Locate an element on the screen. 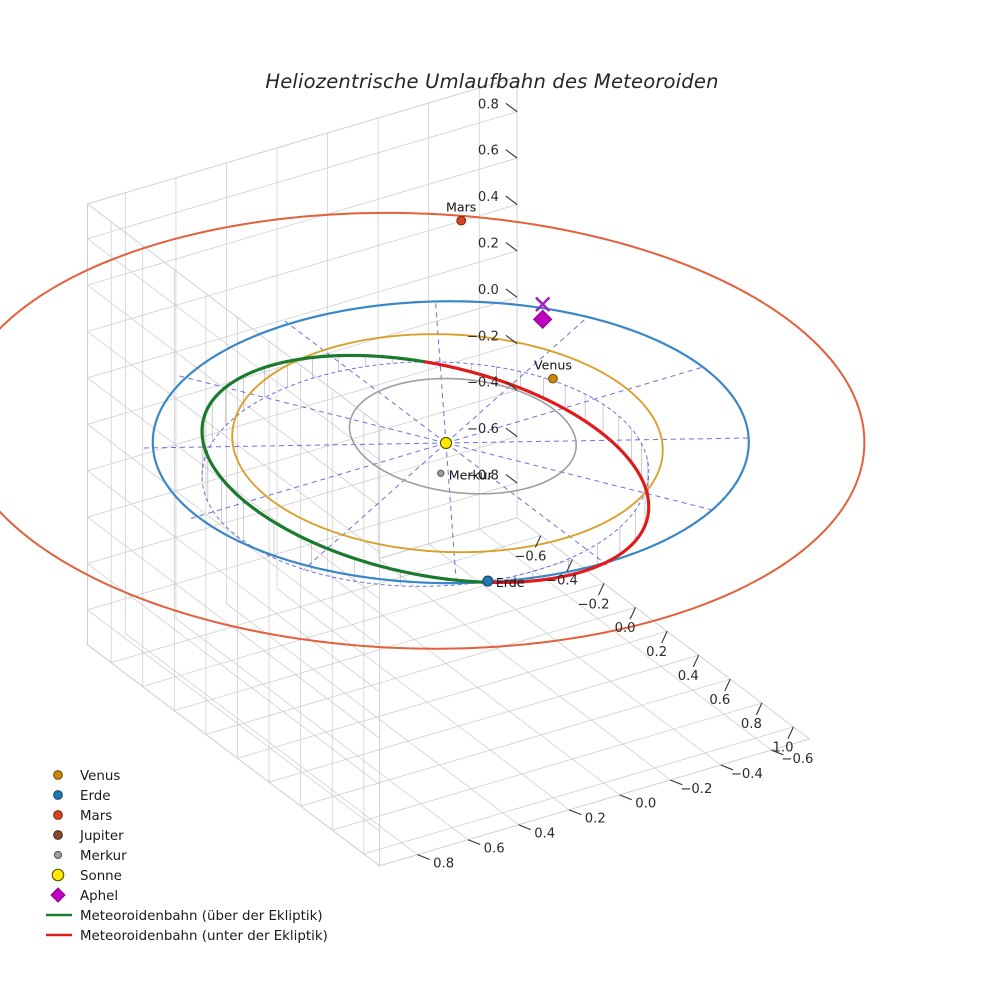  y-tick-label: −0.4 is located at coordinates (747, 774).